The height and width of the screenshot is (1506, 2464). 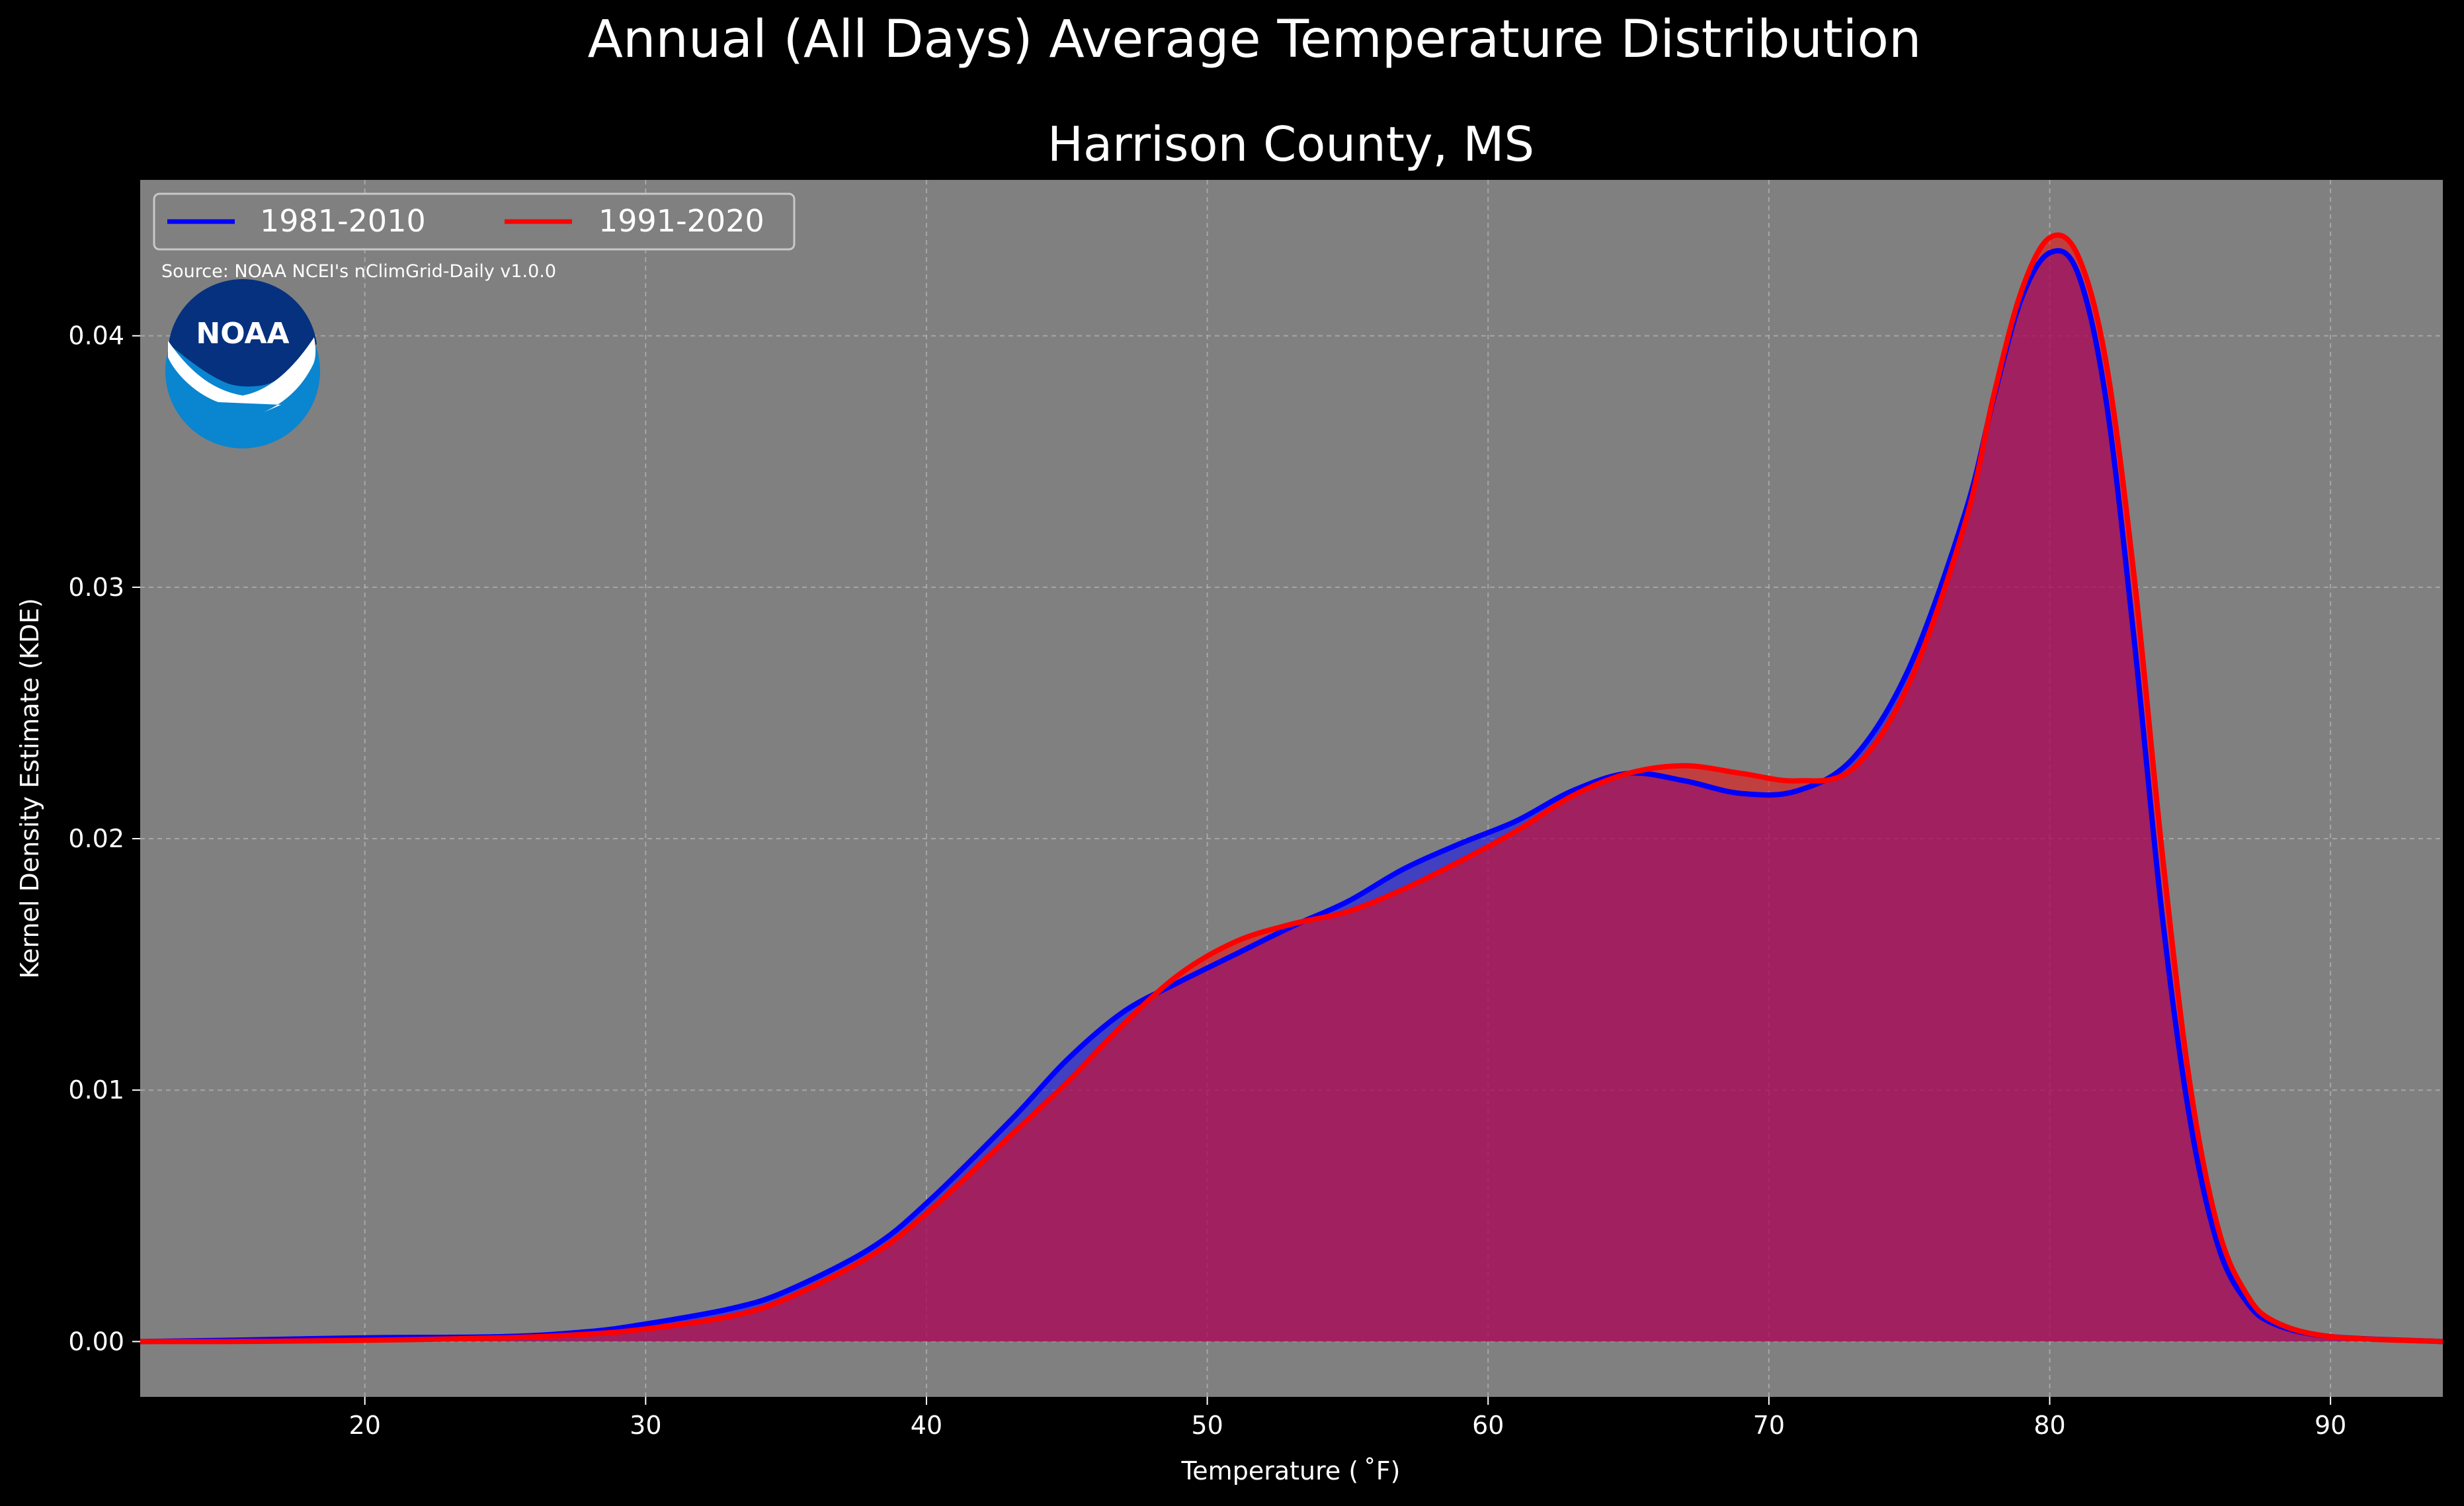 I want to click on legend-box, so click(x=475, y=221).